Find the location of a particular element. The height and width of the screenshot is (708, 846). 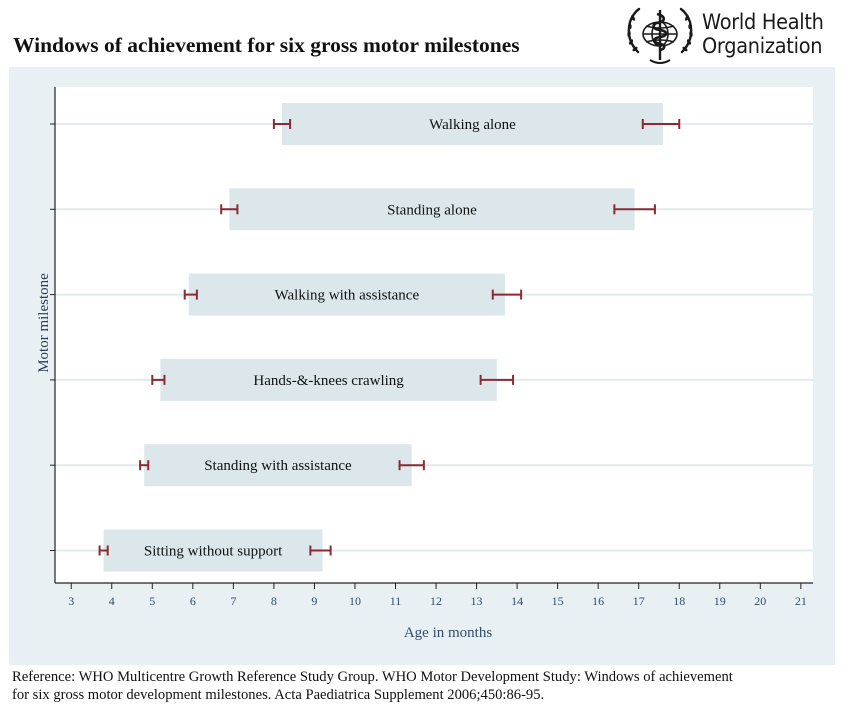

who-wordmark-line1: World Health is located at coordinates (763, 22).